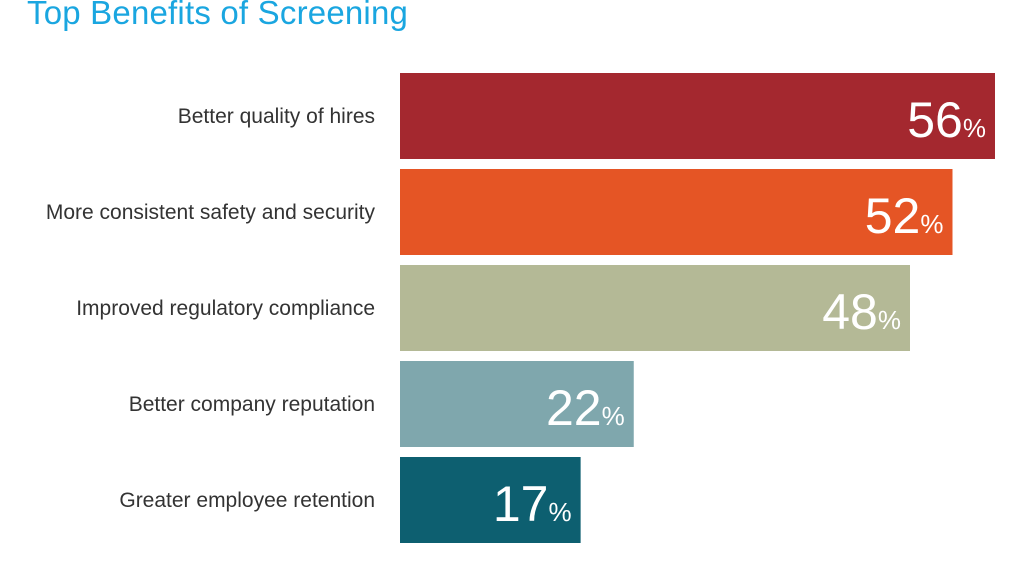 This screenshot has width=1024, height=566. I want to click on data-label: 52%, so click(904, 216).